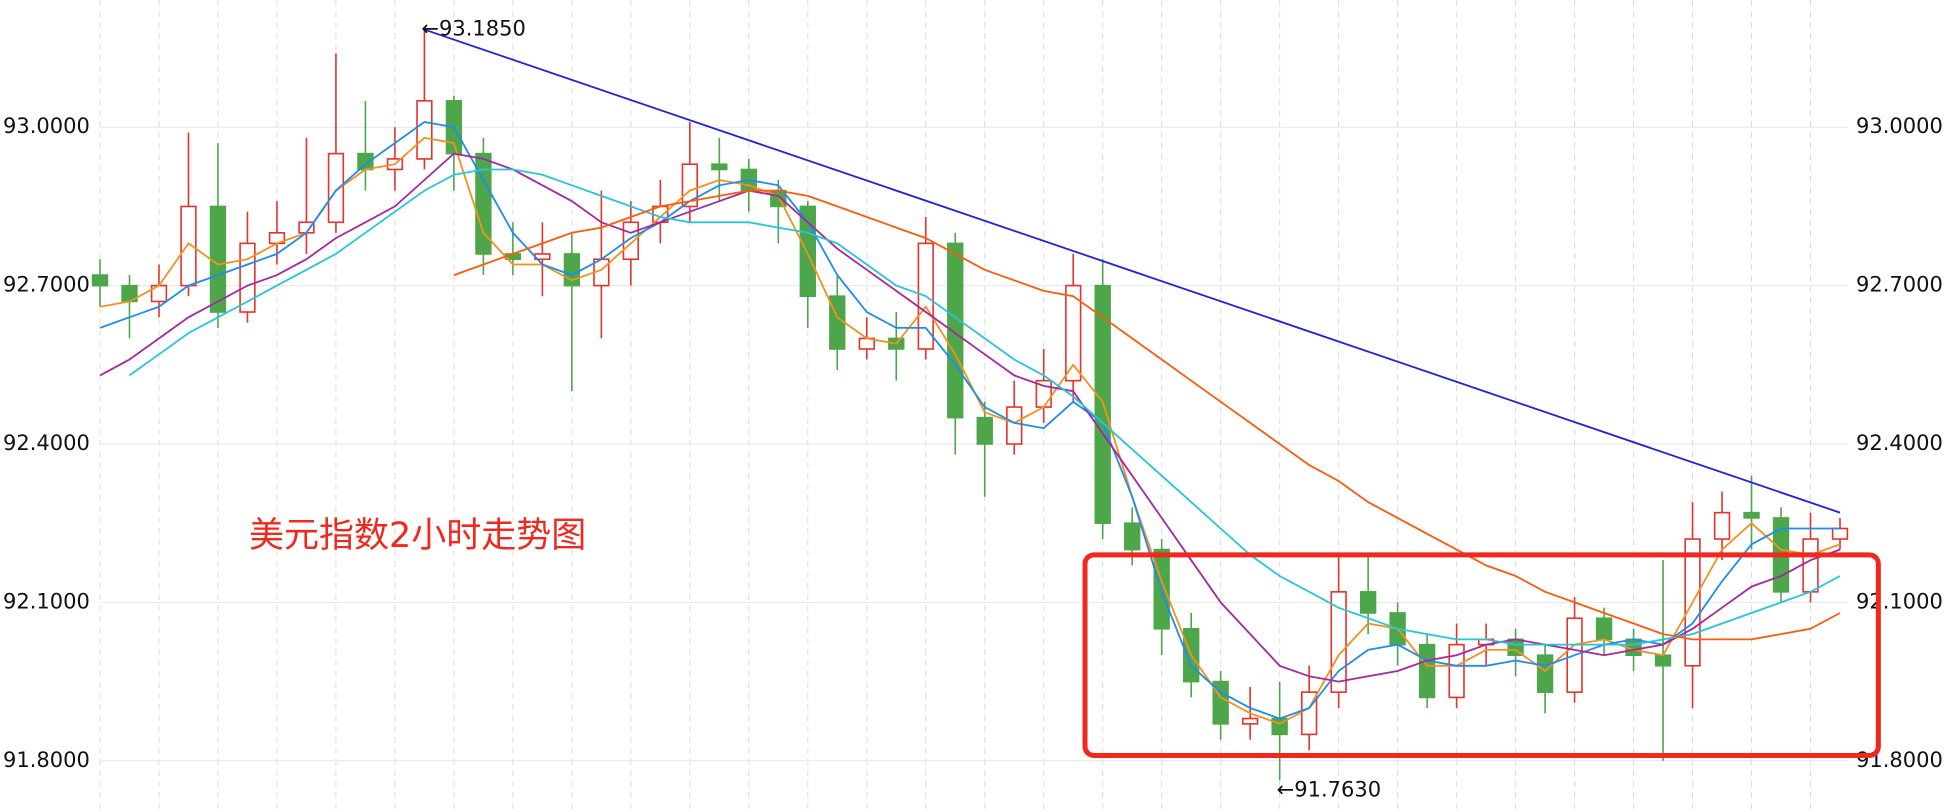 Image resolution: width=1944 pixels, height=812 pixels. What do you see at coordinates (46, 285) in the screenshot?
I see `y-tick-label: 92.7000` at bounding box center [46, 285].